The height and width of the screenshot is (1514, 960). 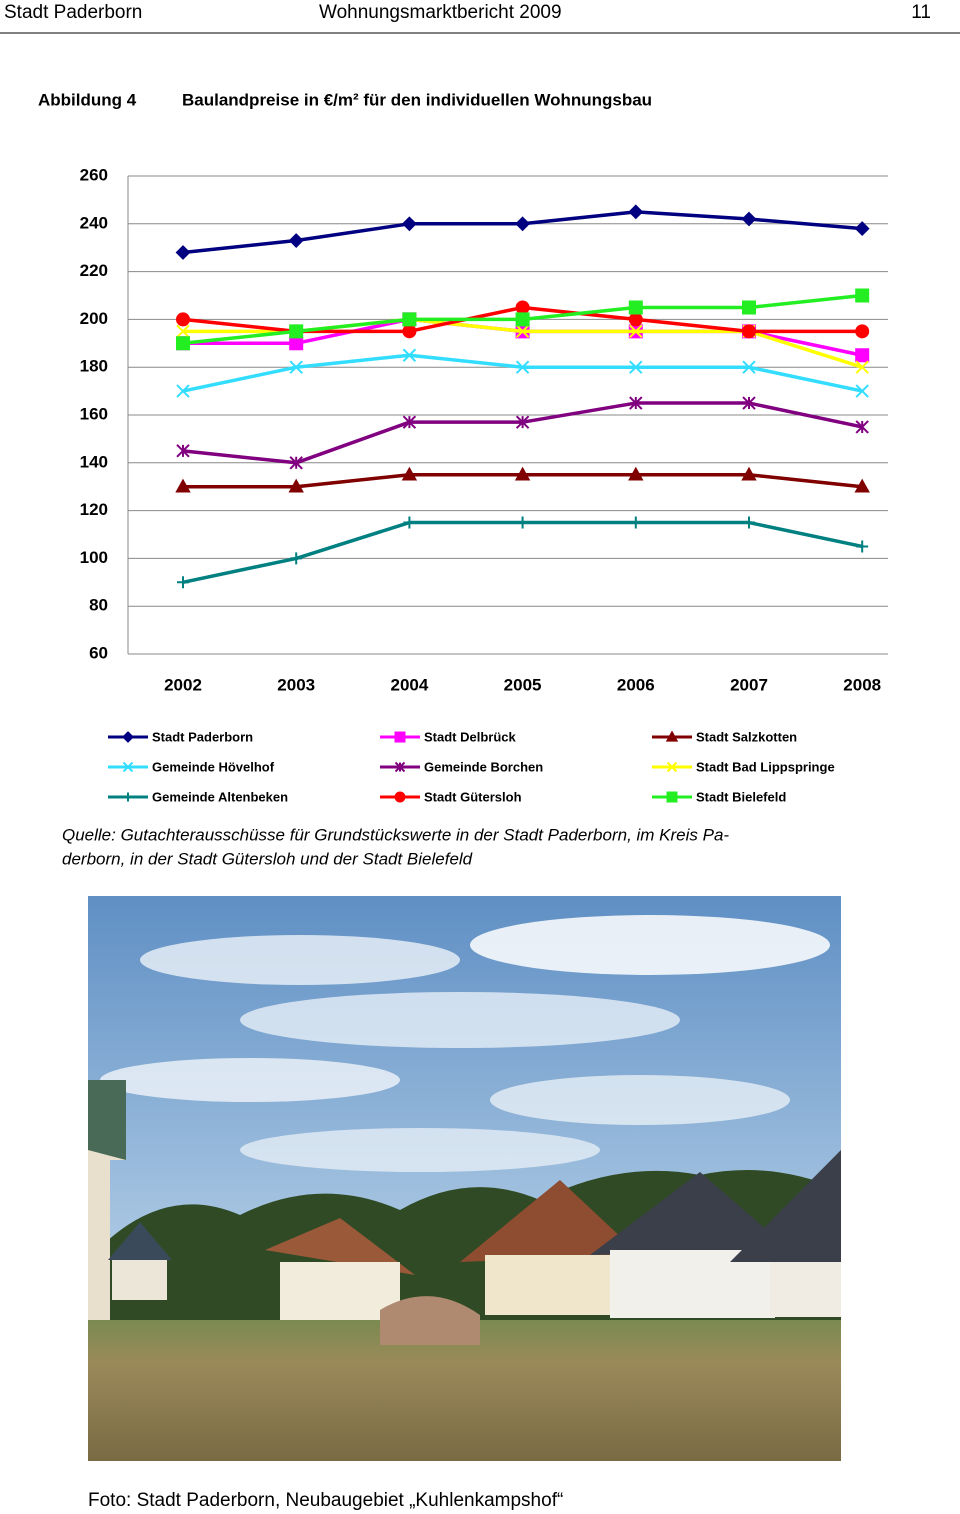 What do you see at coordinates (220, 796) in the screenshot?
I see `legend-label: Gemeinde Altenbeken` at bounding box center [220, 796].